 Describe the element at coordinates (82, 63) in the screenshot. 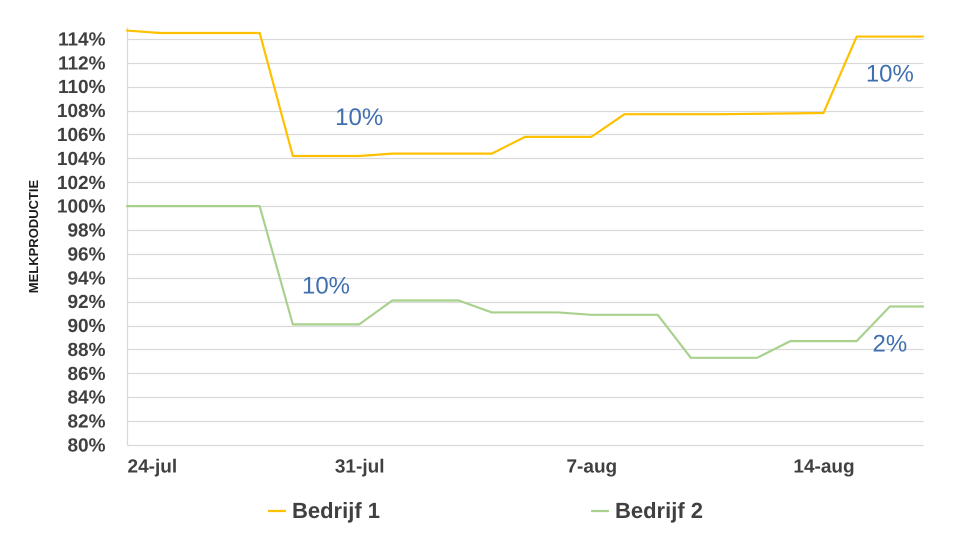

I see `y-tick-label: 112%` at that location.